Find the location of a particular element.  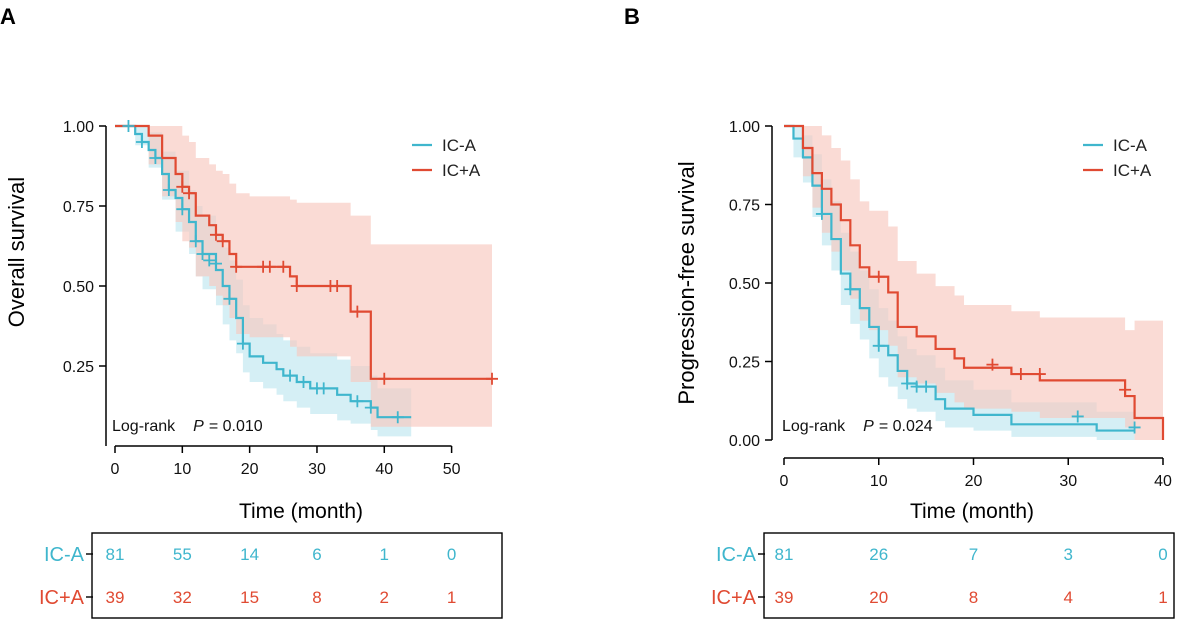

x-tick-label: 50 is located at coordinates (452, 469).